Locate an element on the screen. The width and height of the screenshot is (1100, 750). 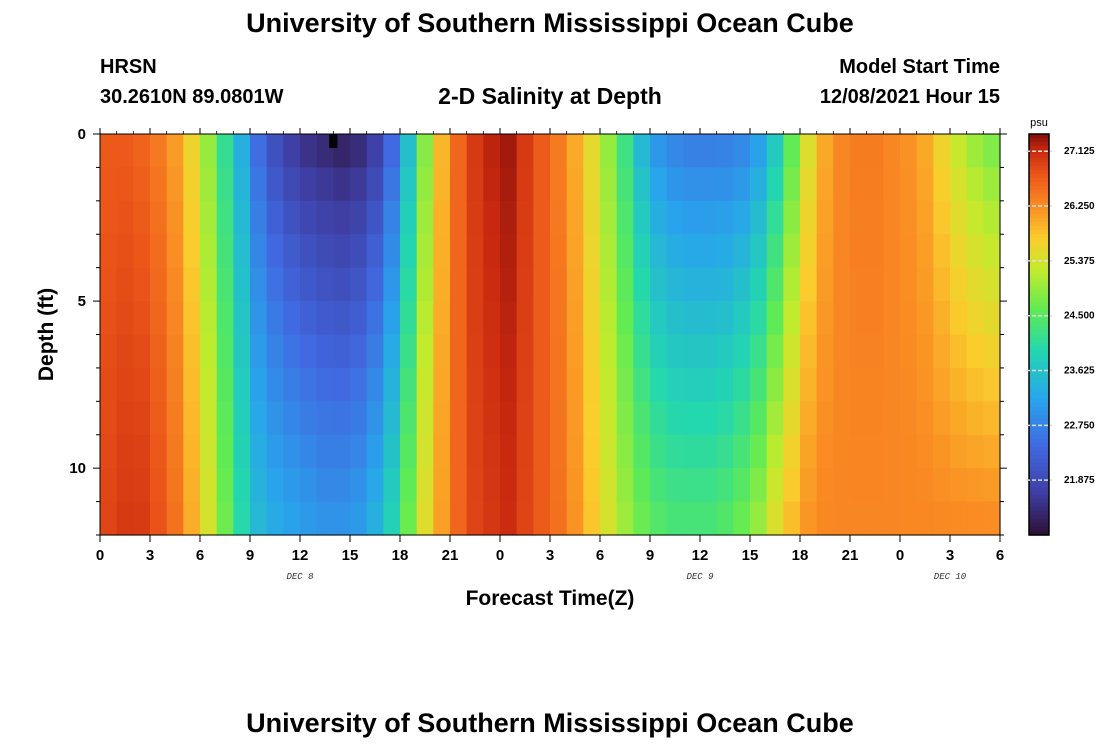
chart-title: 2-D Salinity at Depth is located at coordinates (550, 96).